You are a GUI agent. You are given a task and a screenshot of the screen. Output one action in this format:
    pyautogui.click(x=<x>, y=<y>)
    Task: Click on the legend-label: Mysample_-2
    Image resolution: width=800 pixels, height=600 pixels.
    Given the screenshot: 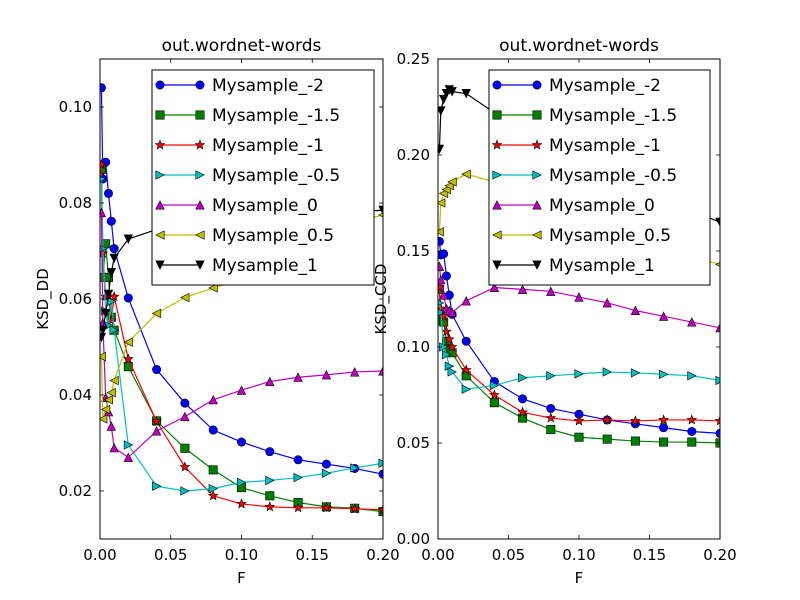 What is the action you would take?
    pyautogui.click(x=268, y=86)
    